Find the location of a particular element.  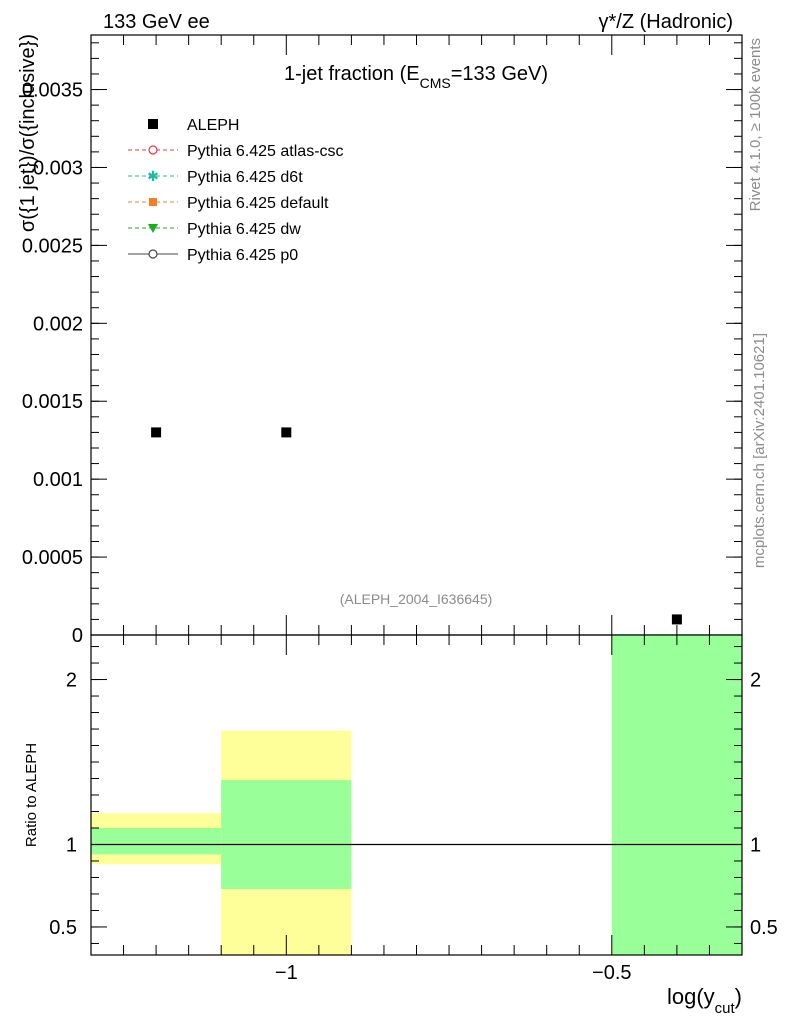

legend-marker: ✱ is located at coordinates (153, 176).